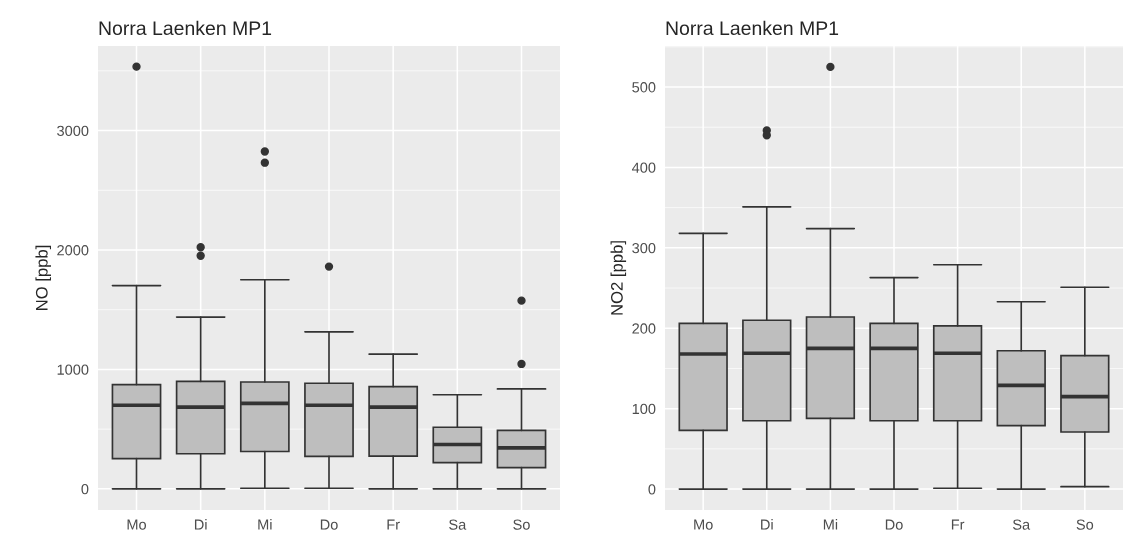 The width and height of the screenshot is (1131, 542). What do you see at coordinates (644, 87) in the screenshot?
I see `y-tick-label: 500` at bounding box center [644, 87].